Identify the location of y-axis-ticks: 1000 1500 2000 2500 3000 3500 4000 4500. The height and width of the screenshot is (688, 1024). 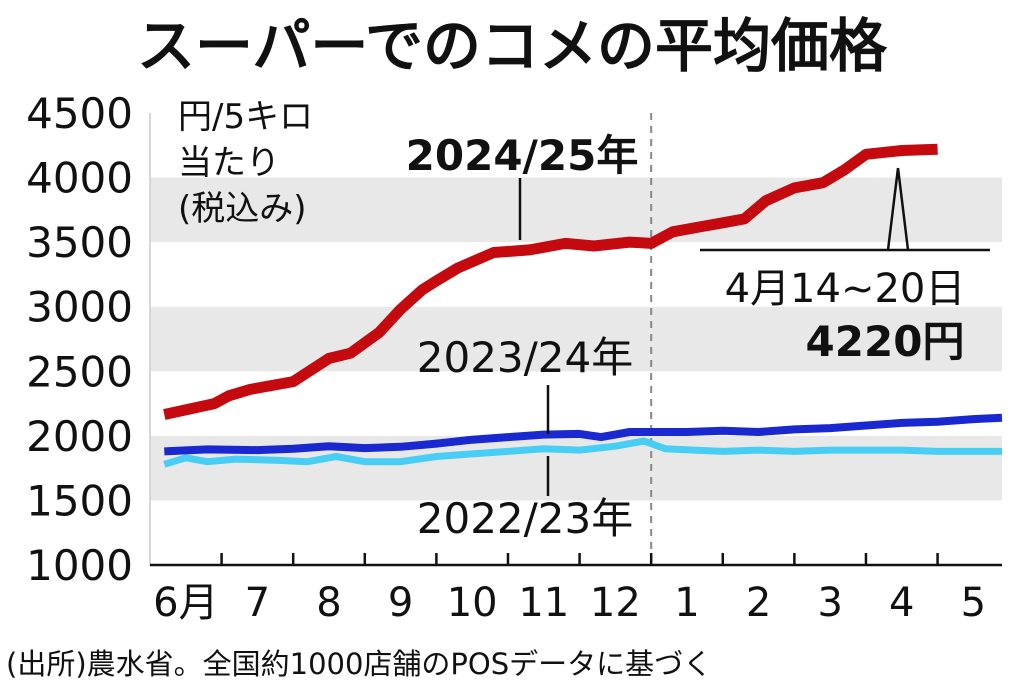
(79, 339).